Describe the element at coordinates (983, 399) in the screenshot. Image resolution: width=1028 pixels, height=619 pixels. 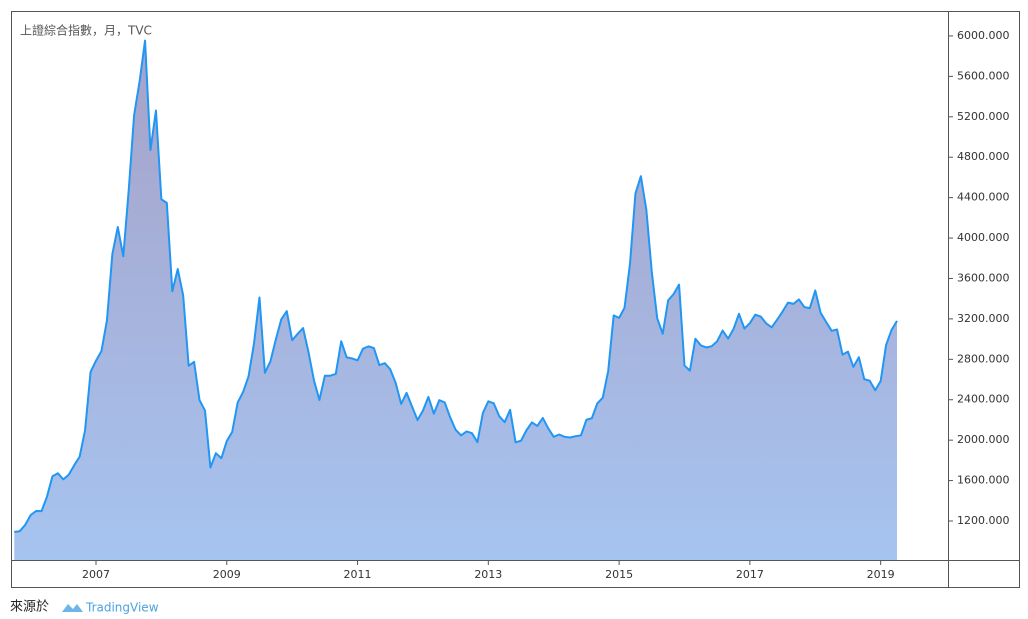
I see `y-tick-label: 2400.000` at that location.